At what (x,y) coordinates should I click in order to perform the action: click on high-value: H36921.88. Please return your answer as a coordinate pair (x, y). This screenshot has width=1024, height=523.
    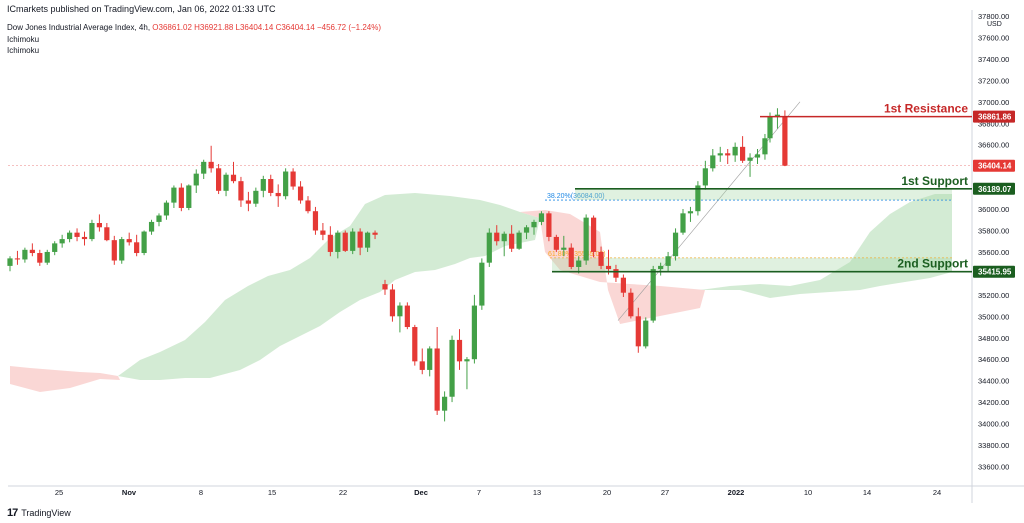
    Looking at the image, I should click on (214, 27).